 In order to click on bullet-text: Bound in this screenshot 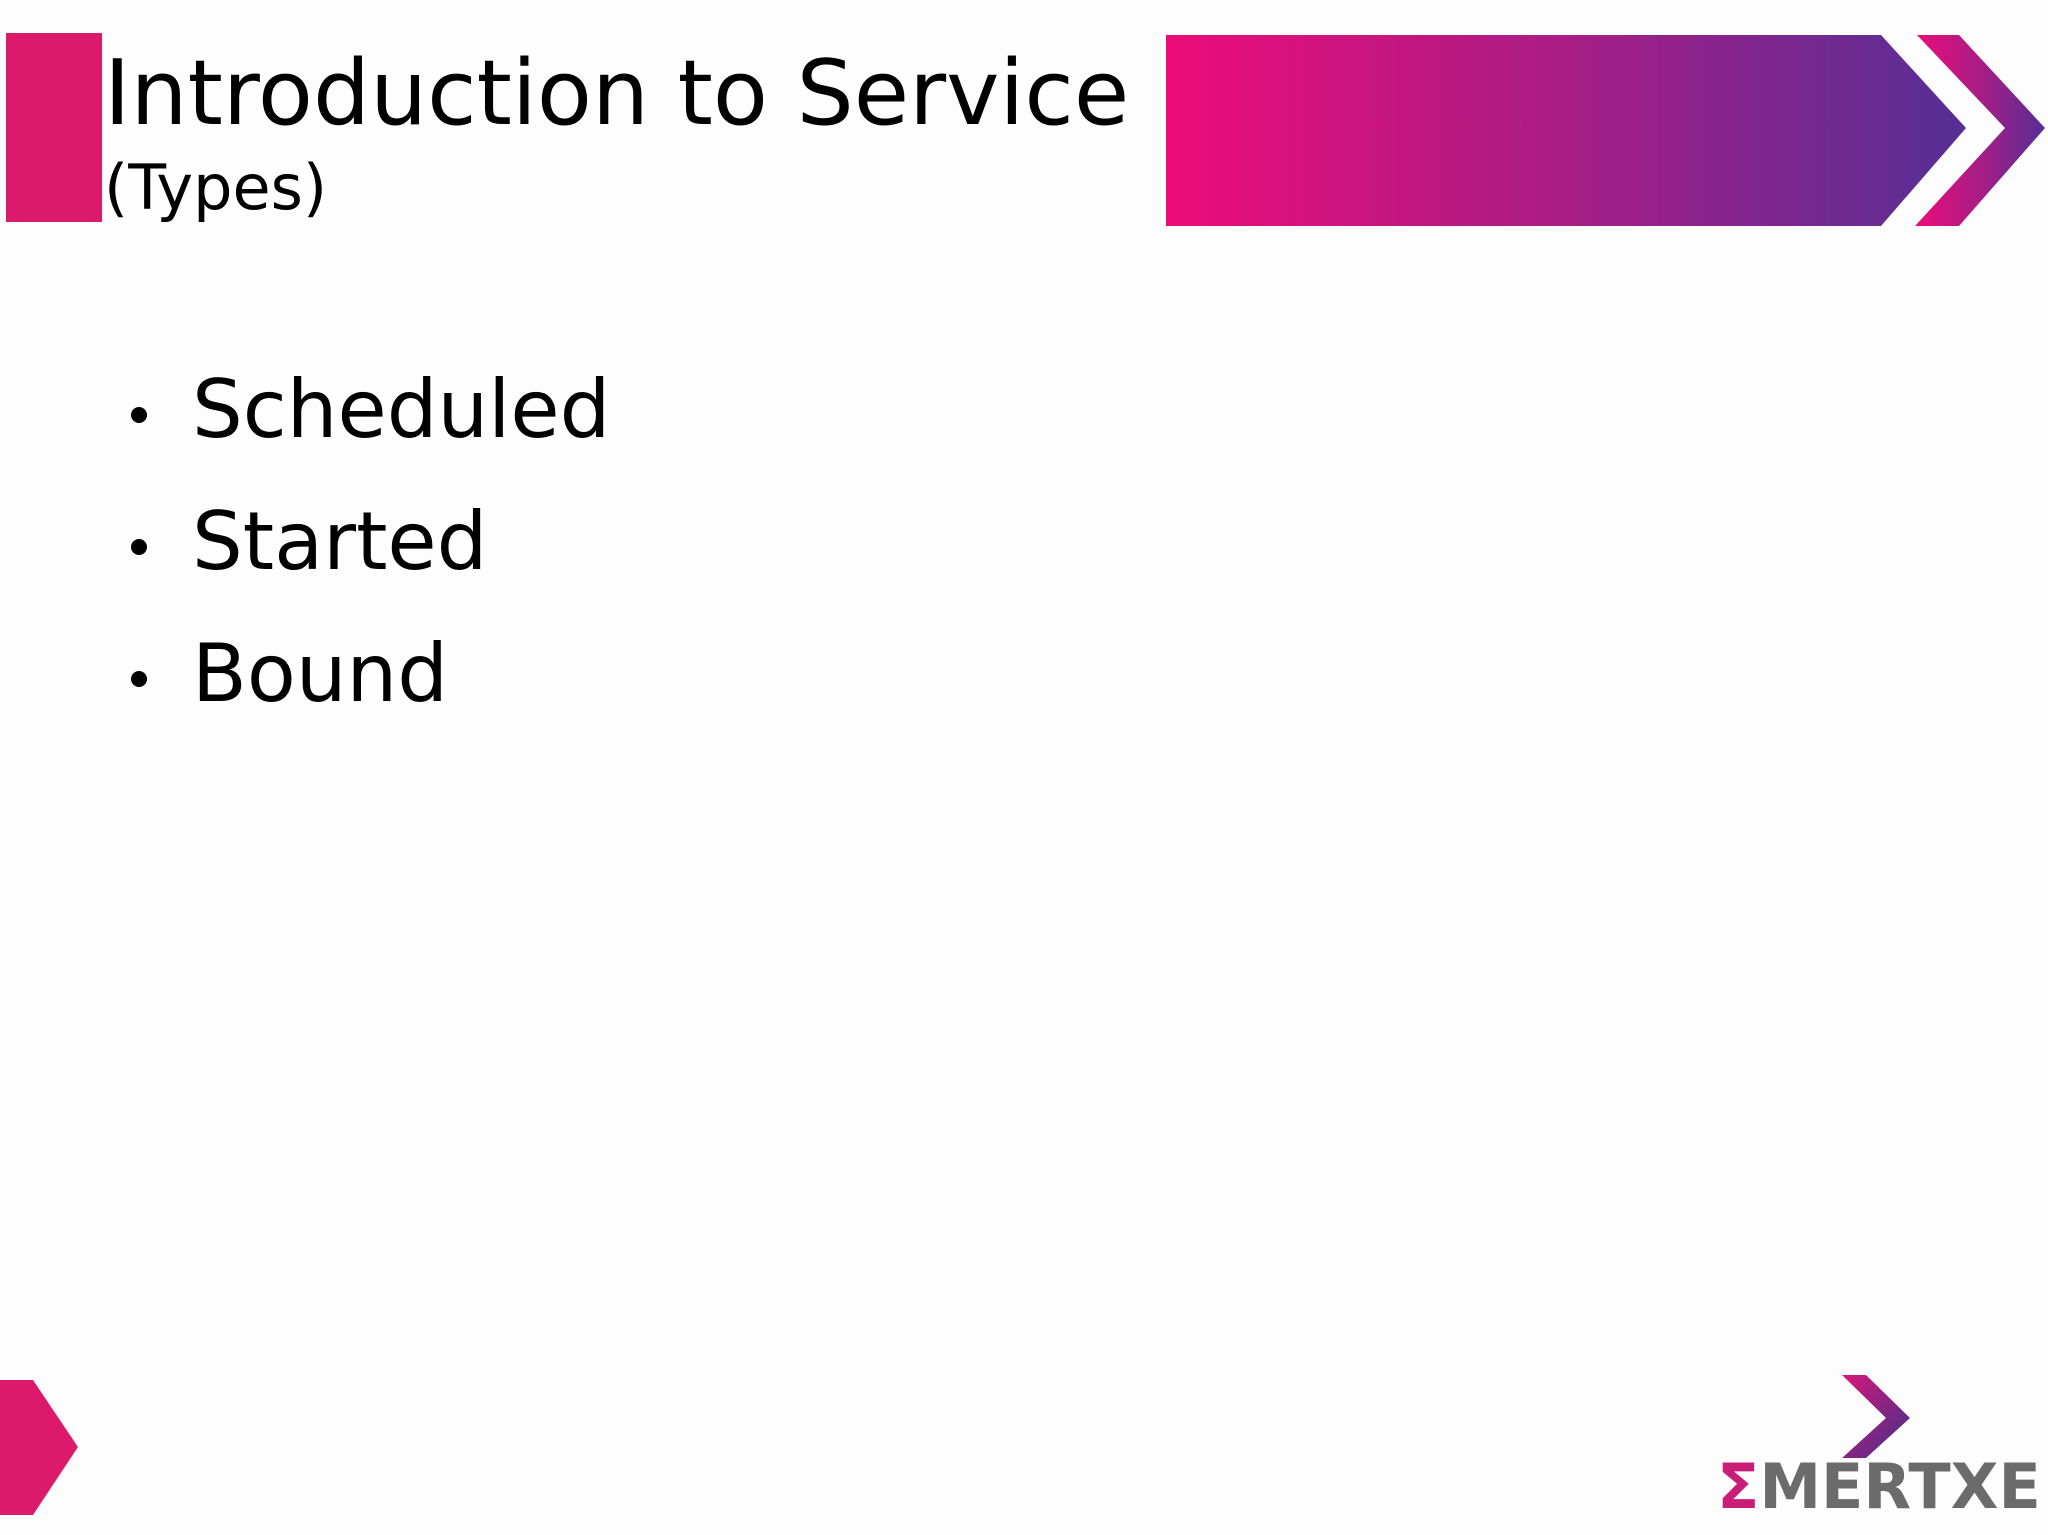, I will do `click(320, 673)`.